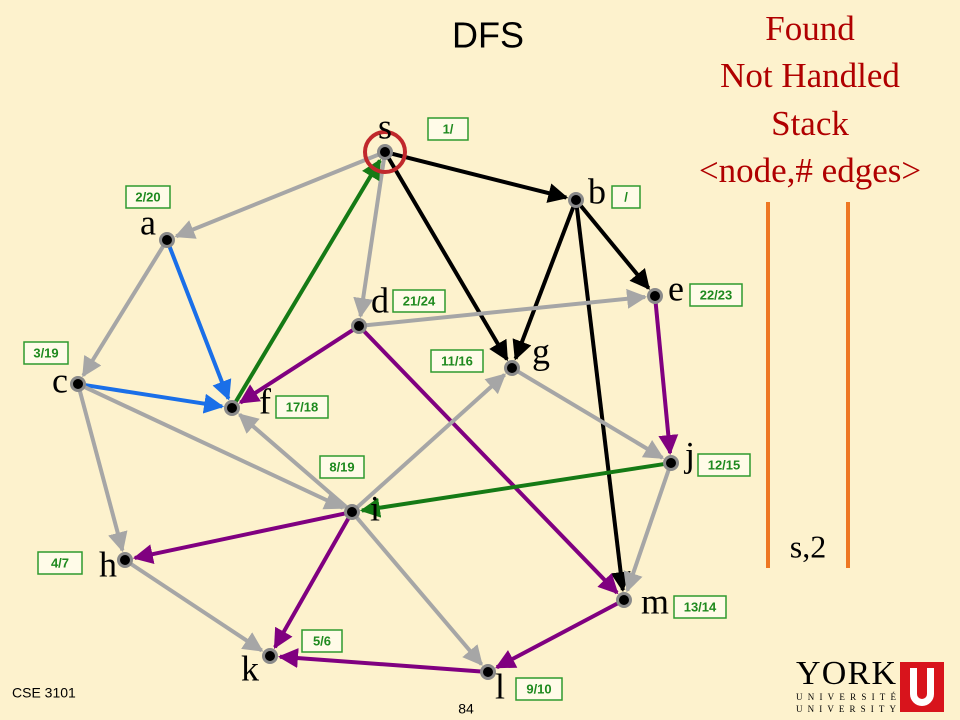  Describe the element at coordinates (808, 546) in the screenshot. I see `stack-item: s,2` at that location.